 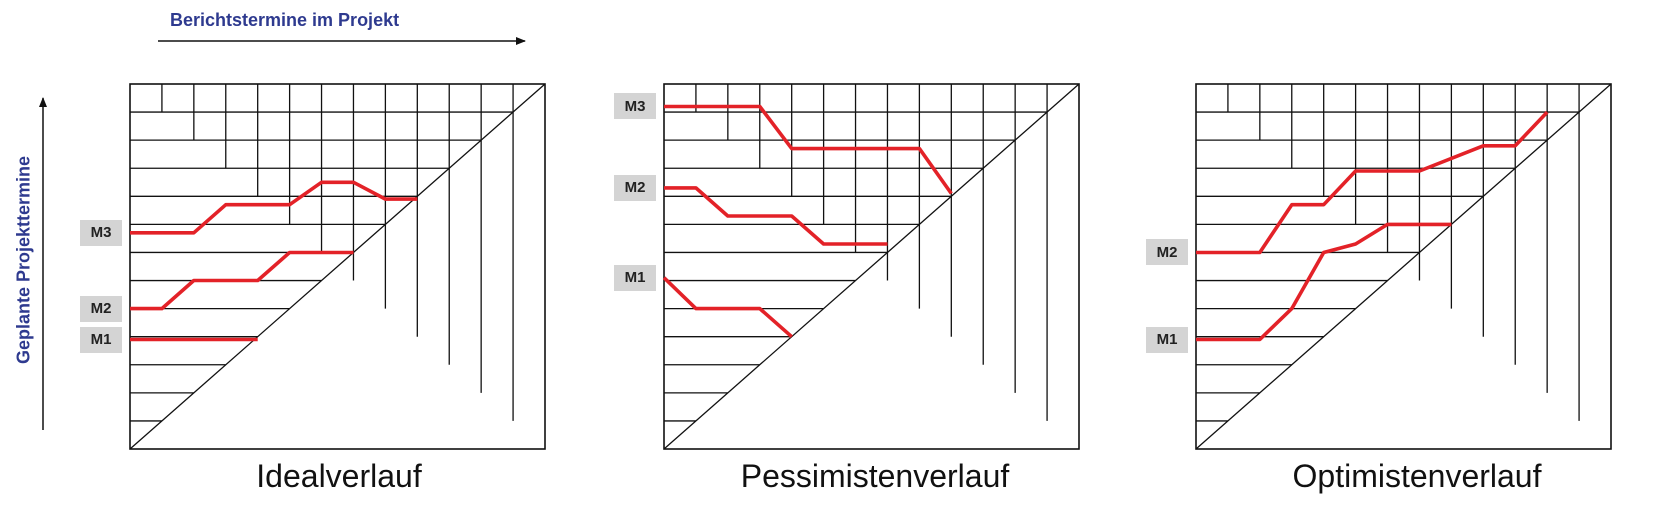 I want to click on panel-title-optimist: Optimistenverlauf, so click(x=1417, y=476).